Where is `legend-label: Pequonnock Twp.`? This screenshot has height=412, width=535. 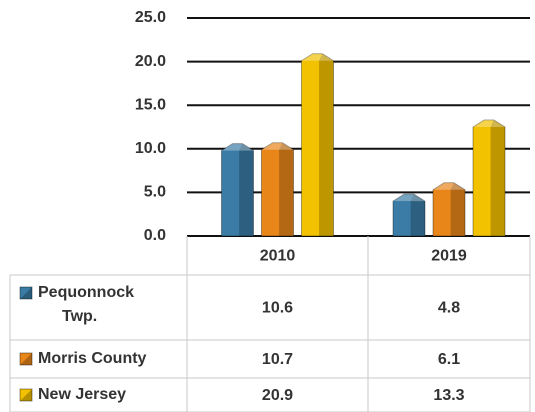
legend-label: Pequonnock Twp. is located at coordinates (86, 304).